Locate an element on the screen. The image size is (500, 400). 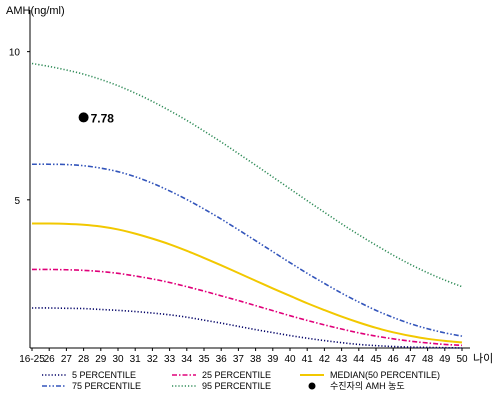
x-tick-label: 36 is located at coordinates (222, 359).